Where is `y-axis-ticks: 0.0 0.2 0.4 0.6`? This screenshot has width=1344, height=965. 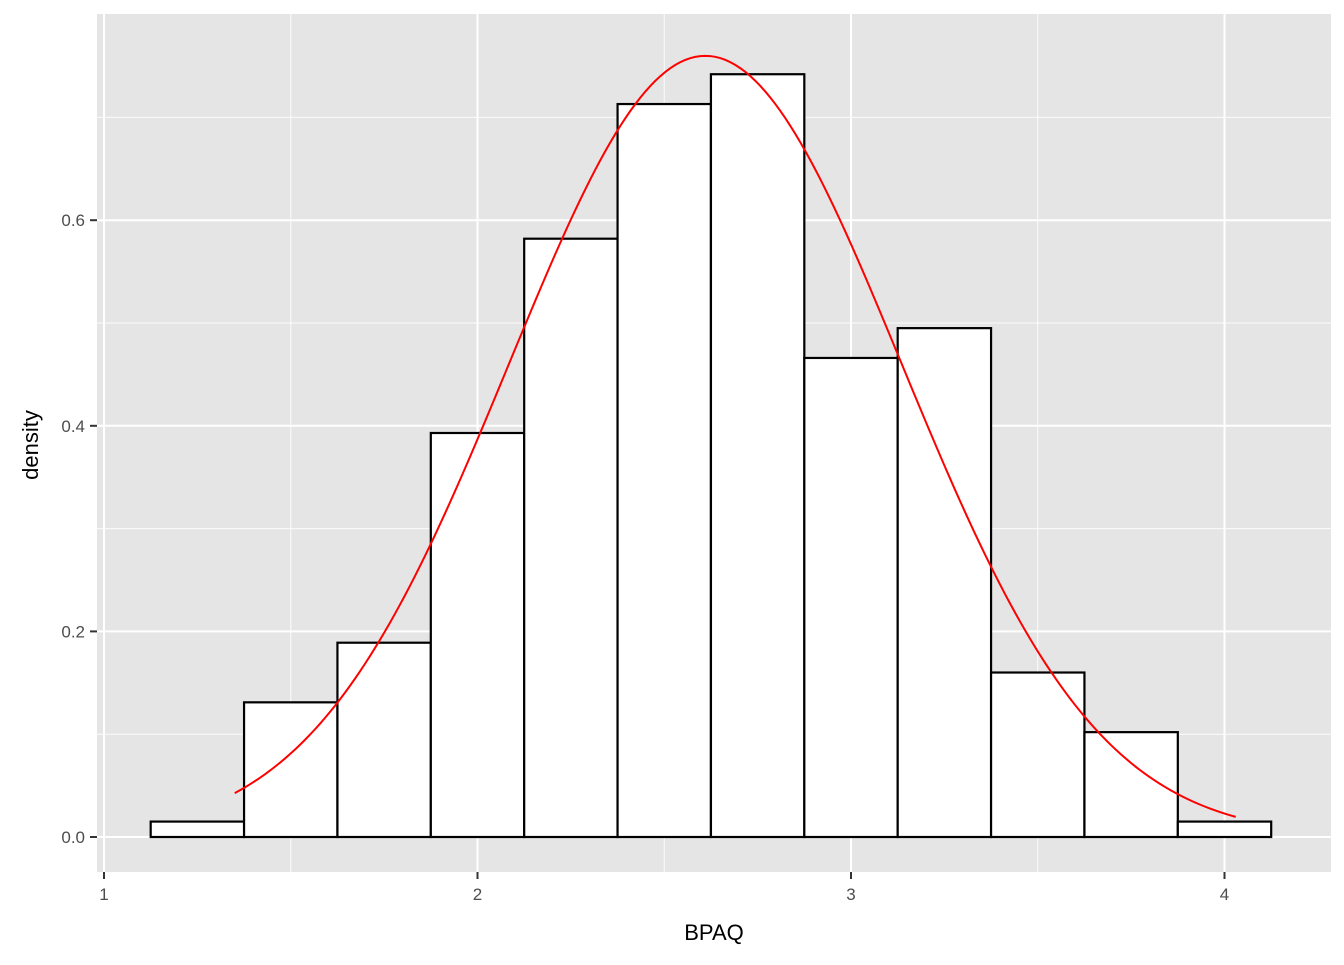
y-axis-ticks: 0.0 0.2 0.4 0.6 is located at coordinates (79, 529).